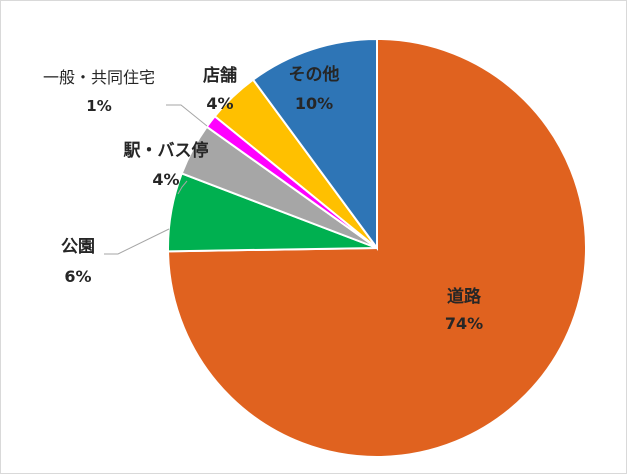 This screenshot has height=475, width=627. I want to click on leader-line-park, so click(137, 241).